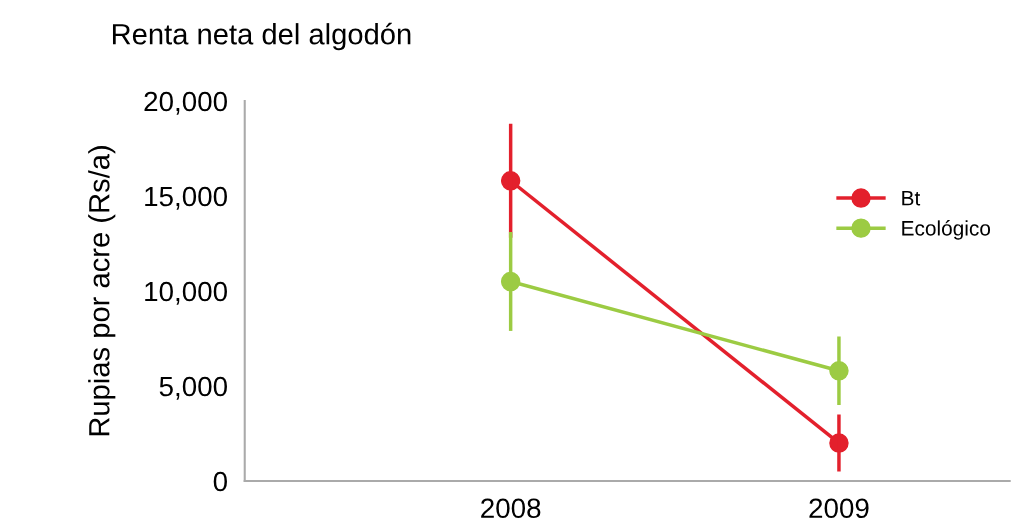 The height and width of the screenshot is (522, 1024). I want to click on y-tick-label: 15,000, so click(186, 198).